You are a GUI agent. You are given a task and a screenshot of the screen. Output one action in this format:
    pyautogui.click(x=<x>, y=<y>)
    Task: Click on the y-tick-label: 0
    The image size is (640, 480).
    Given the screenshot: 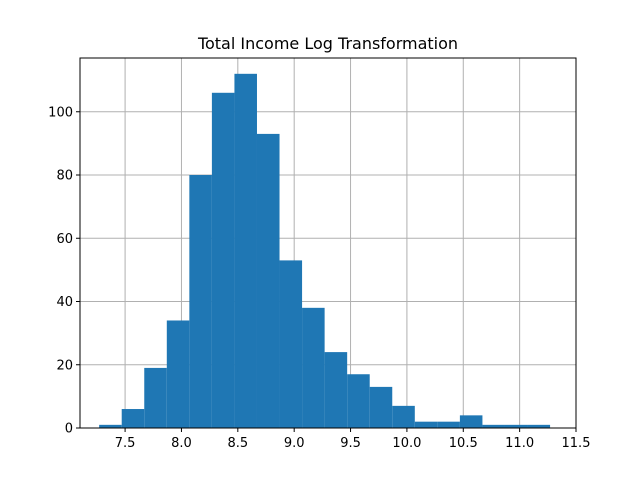 What is the action you would take?
    pyautogui.click(x=69, y=429)
    